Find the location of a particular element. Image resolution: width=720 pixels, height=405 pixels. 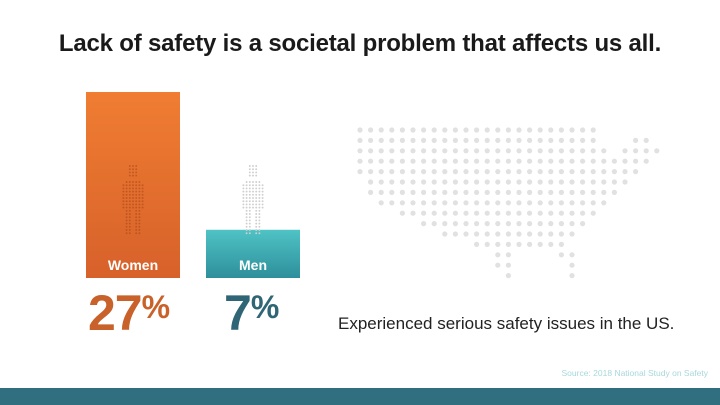

women-person-icon is located at coordinates (133, 200).